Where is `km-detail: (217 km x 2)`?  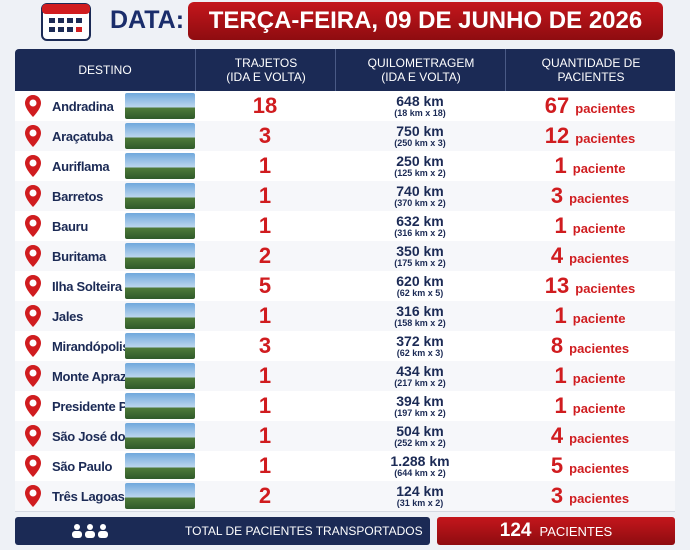 km-detail: (217 km x 2) is located at coordinates (420, 383).